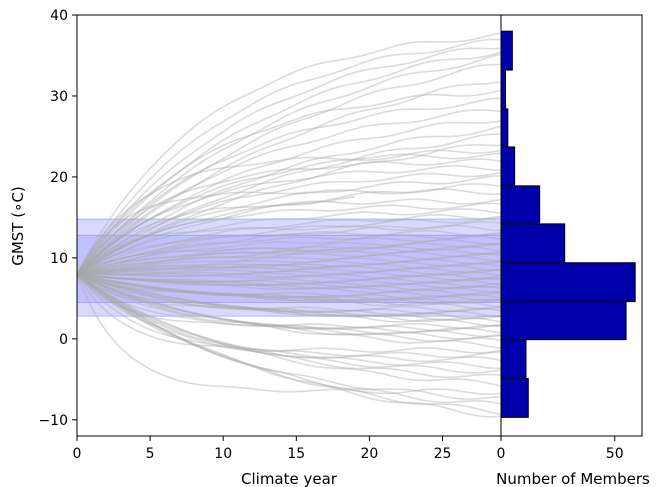  Describe the element at coordinates (150, 454) in the screenshot. I see `x-tick-label: 5` at that location.